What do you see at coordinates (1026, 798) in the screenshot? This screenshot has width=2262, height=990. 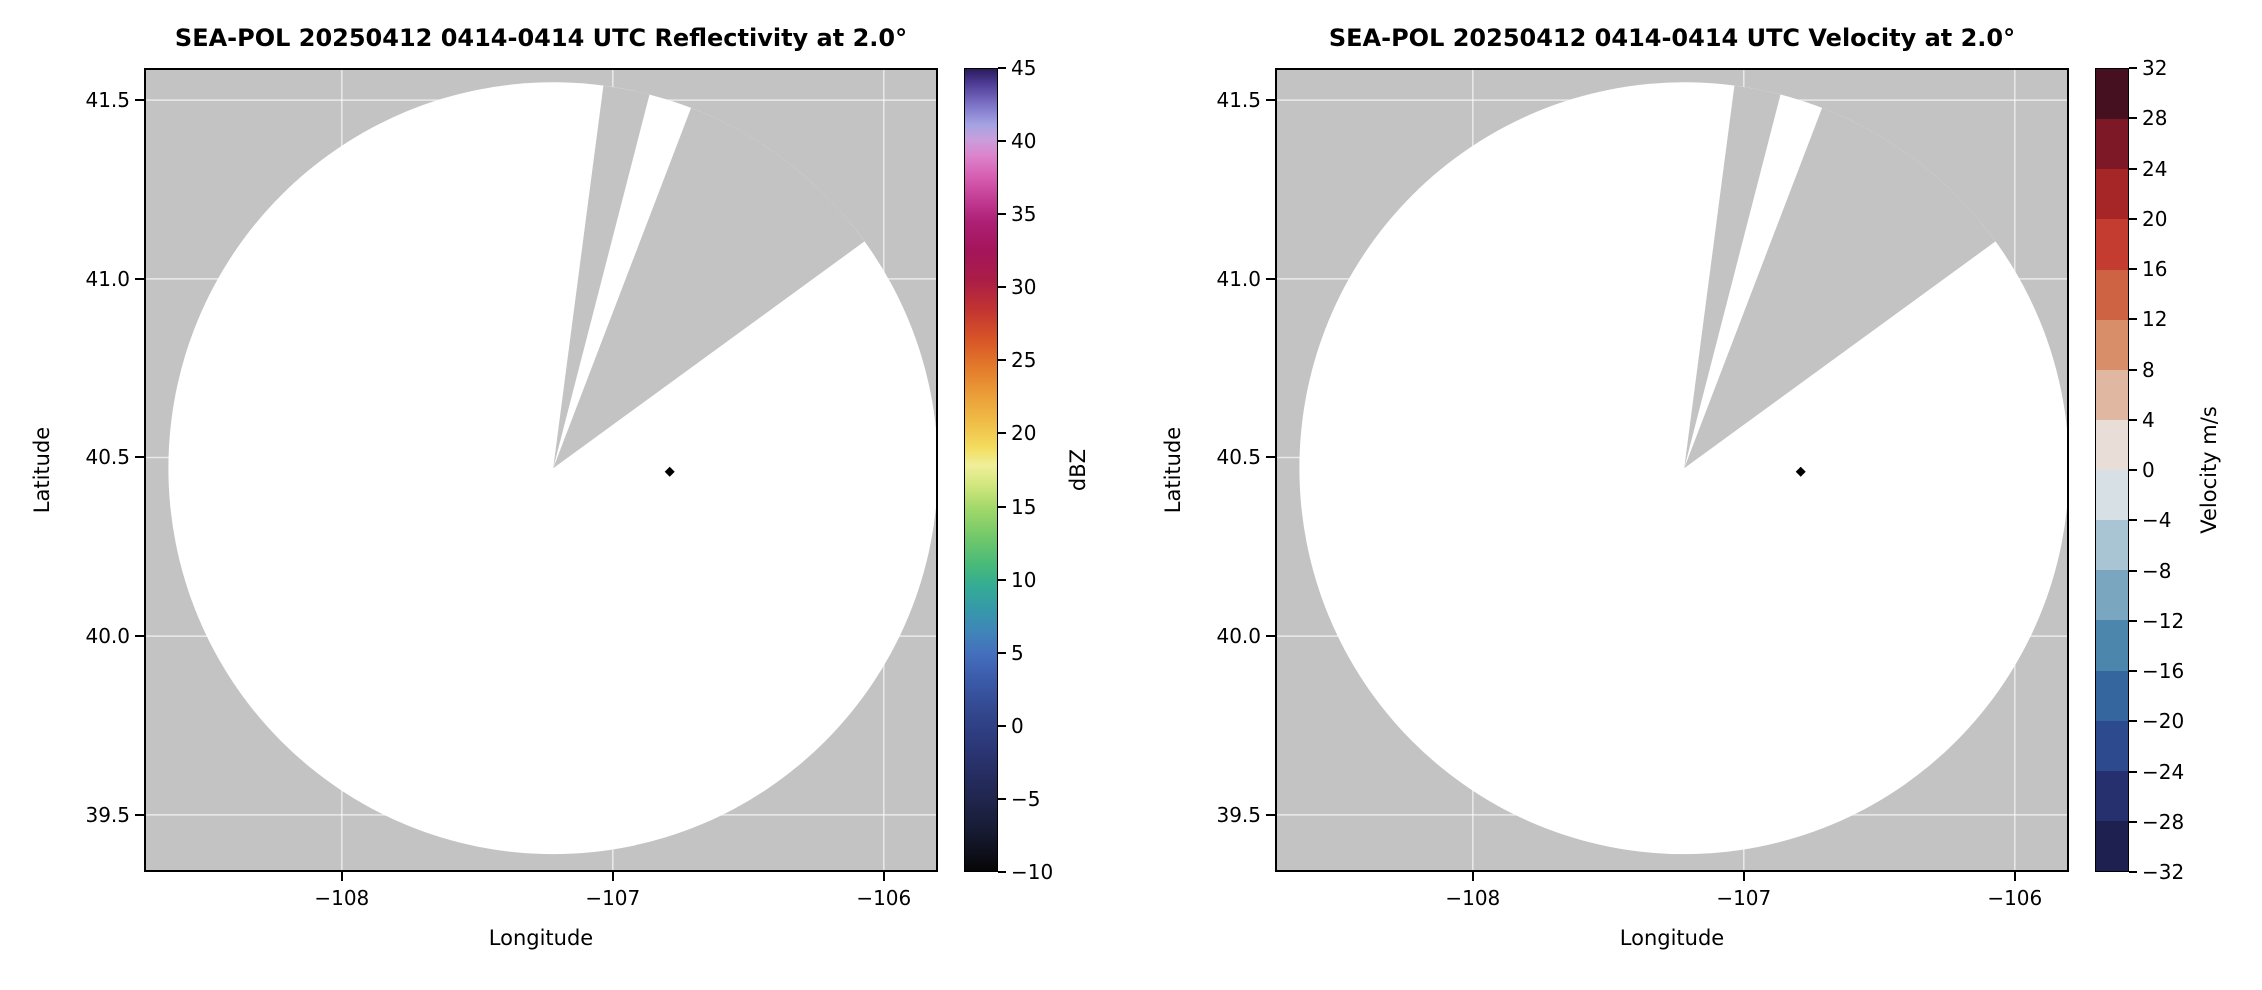 I see `colorbar-tick-label: −5` at bounding box center [1026, 798].